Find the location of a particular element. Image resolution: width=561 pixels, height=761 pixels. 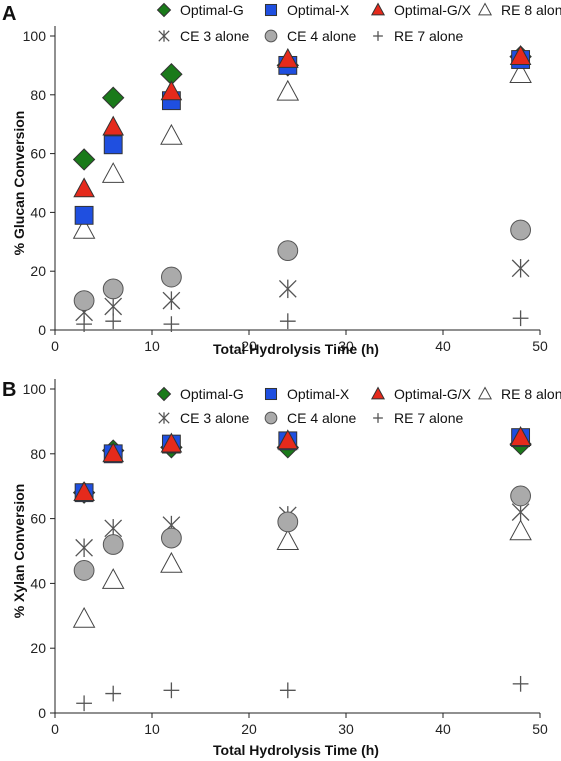

y-axis-title: % Glucan Conversion is located at coordinates (19, 183).